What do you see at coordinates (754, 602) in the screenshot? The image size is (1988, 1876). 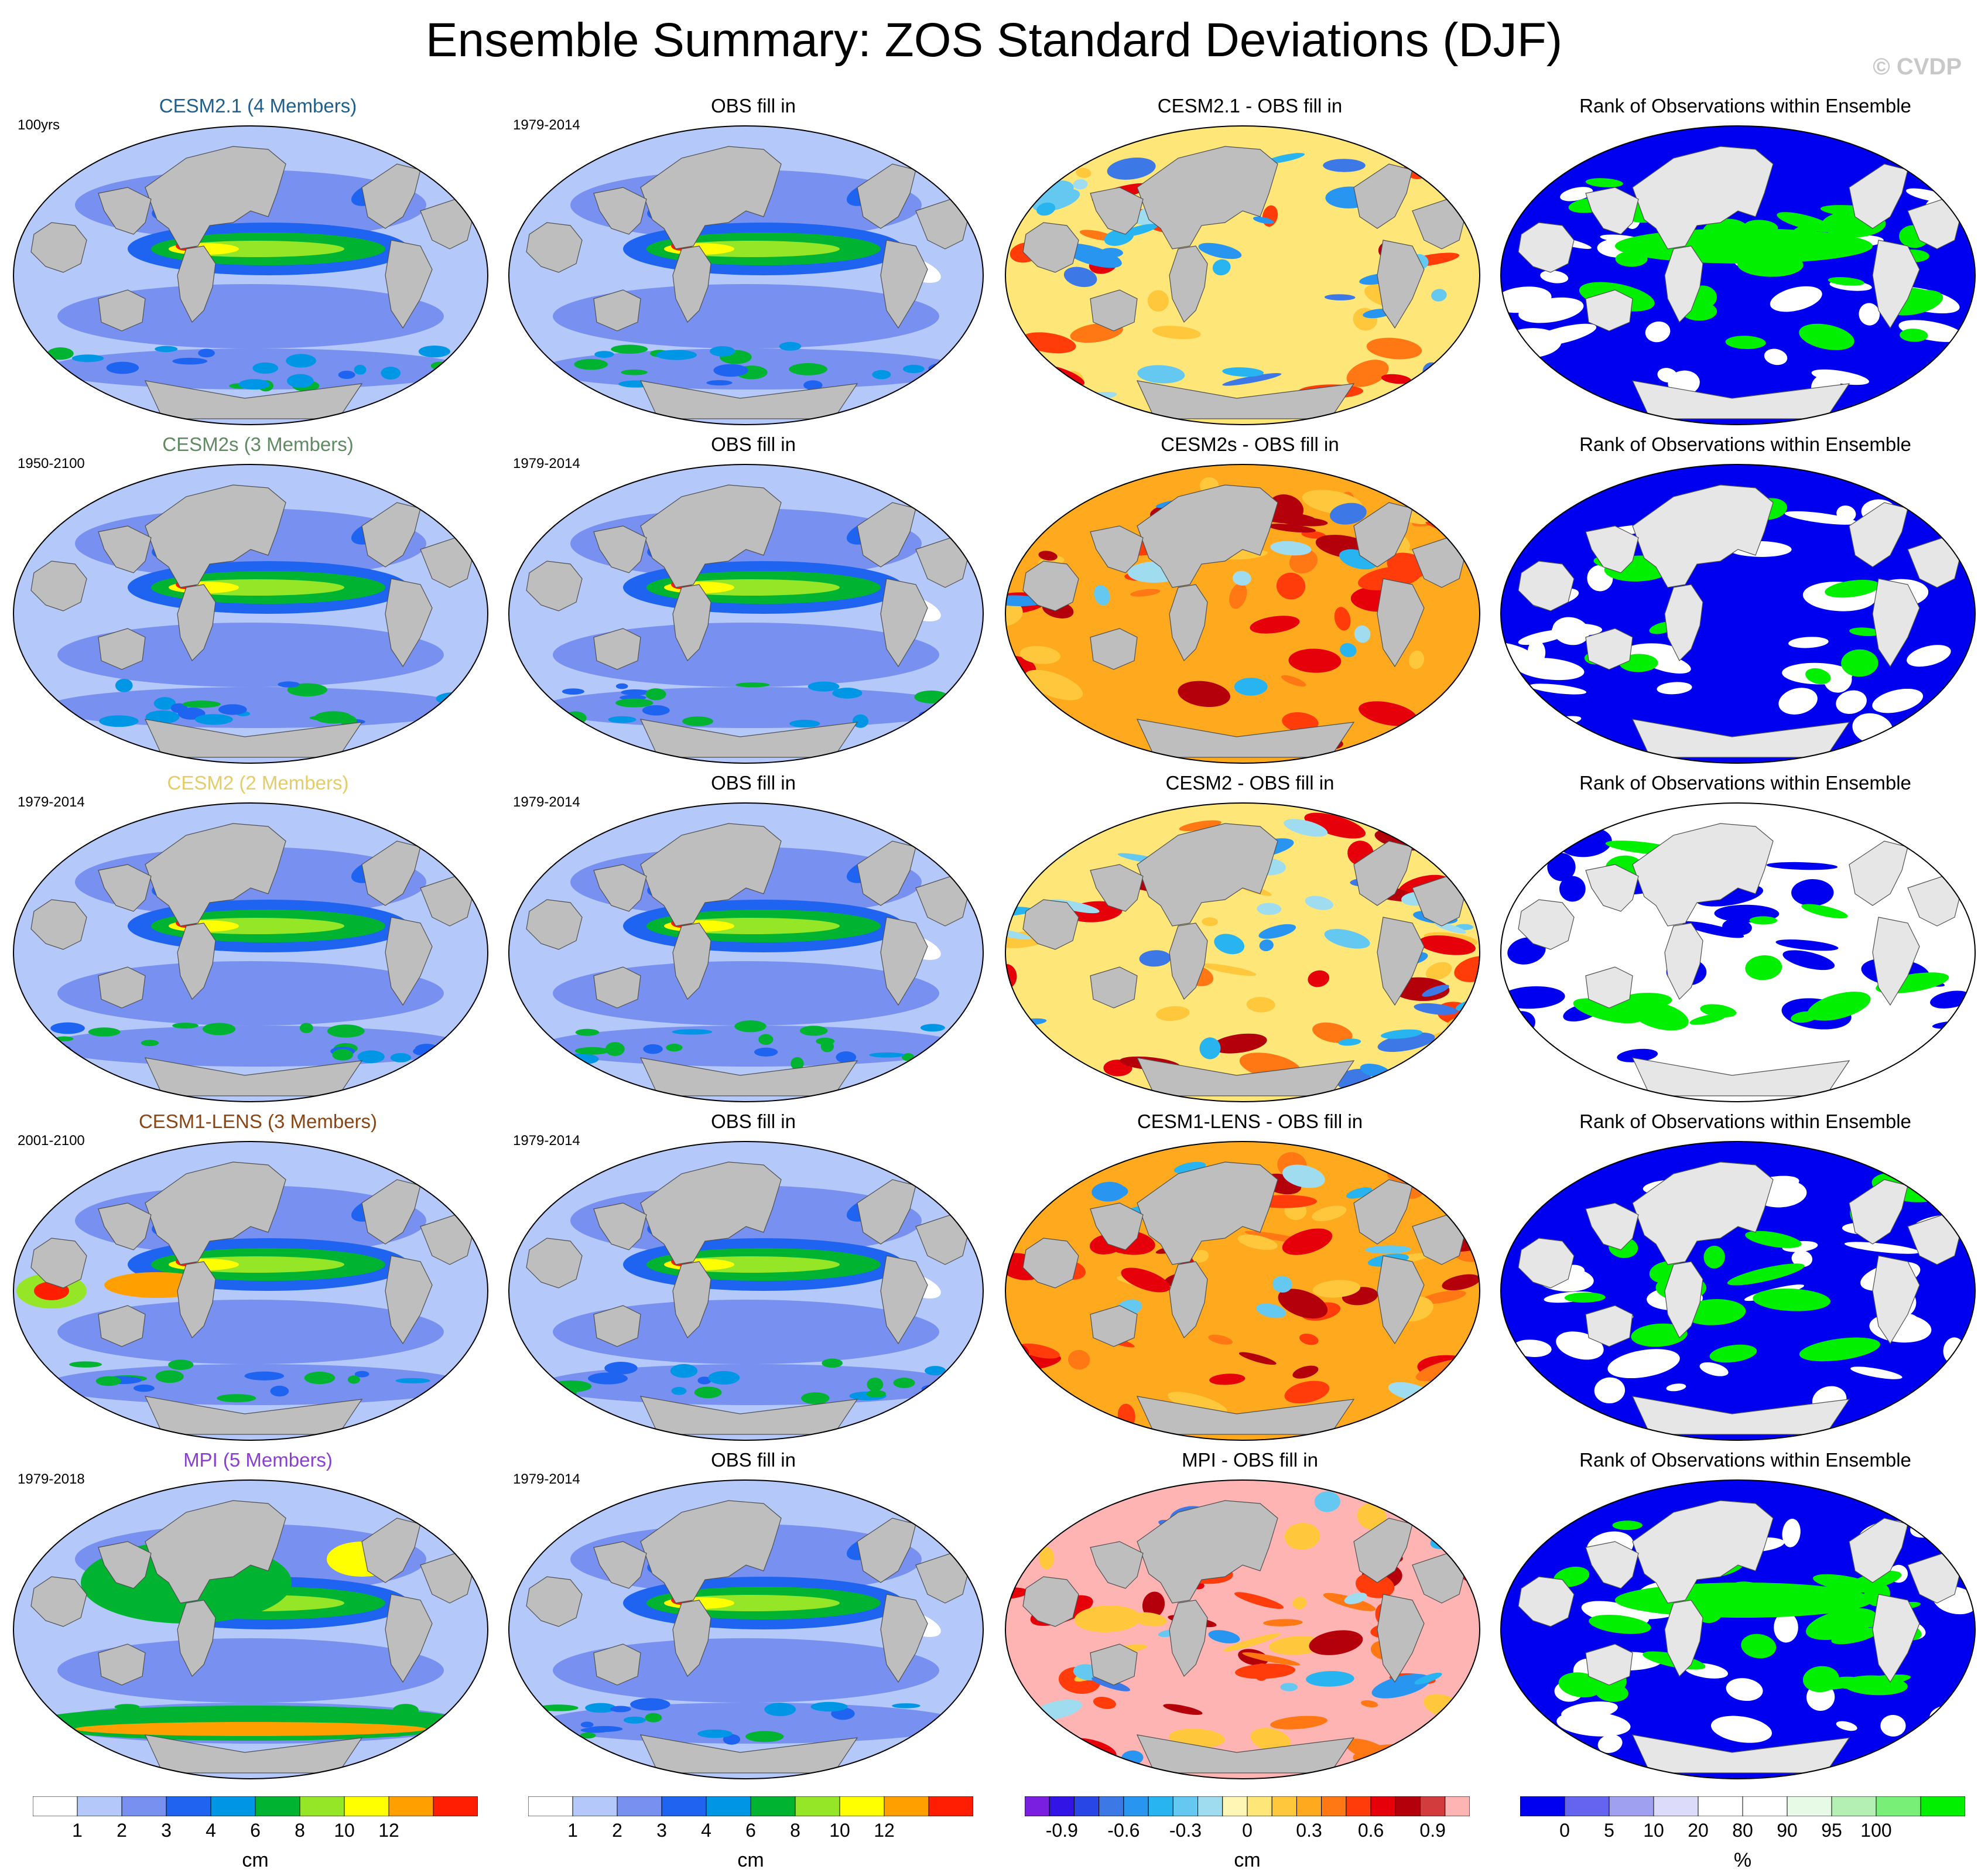 I see `map-panel-r2-obs: OBS fill in 1979-2014` at bounding box center [754, 602].